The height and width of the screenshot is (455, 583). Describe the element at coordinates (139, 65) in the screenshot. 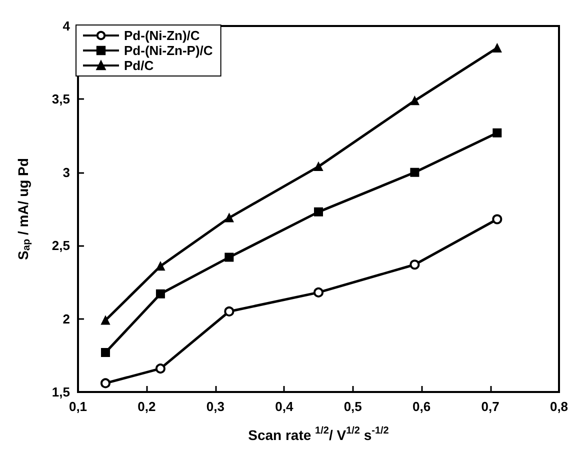

I see `legend-label: Pd/C` at that location.